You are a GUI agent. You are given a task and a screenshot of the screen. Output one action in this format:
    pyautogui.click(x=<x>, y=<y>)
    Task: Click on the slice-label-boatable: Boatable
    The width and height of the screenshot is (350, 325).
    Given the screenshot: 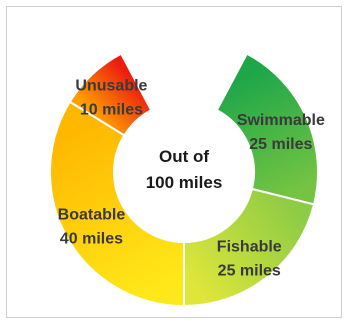 What is the action you would take?
    pyautogui.click(x=92, y=215)
    